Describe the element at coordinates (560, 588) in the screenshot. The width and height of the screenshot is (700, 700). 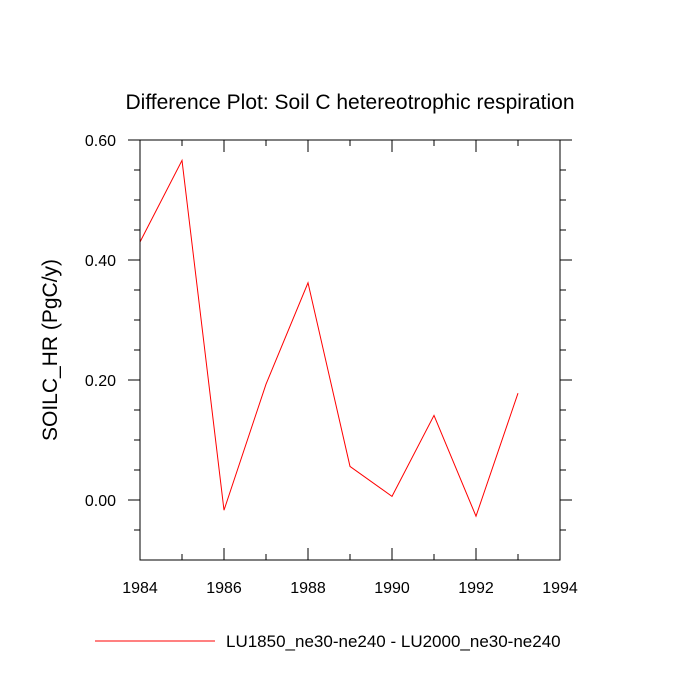
I see `x-tick-label: 1994` at that location.